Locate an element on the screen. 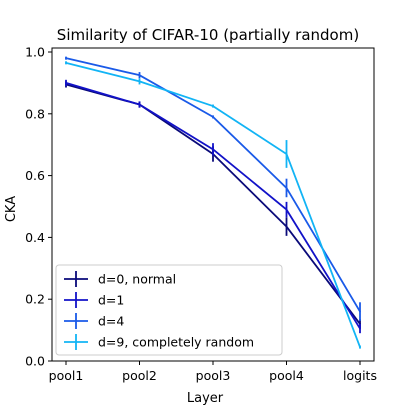 The height and width of the screenshot is (411, 407). y-tick-label: 0.0 is located at coordinates (35, 361).